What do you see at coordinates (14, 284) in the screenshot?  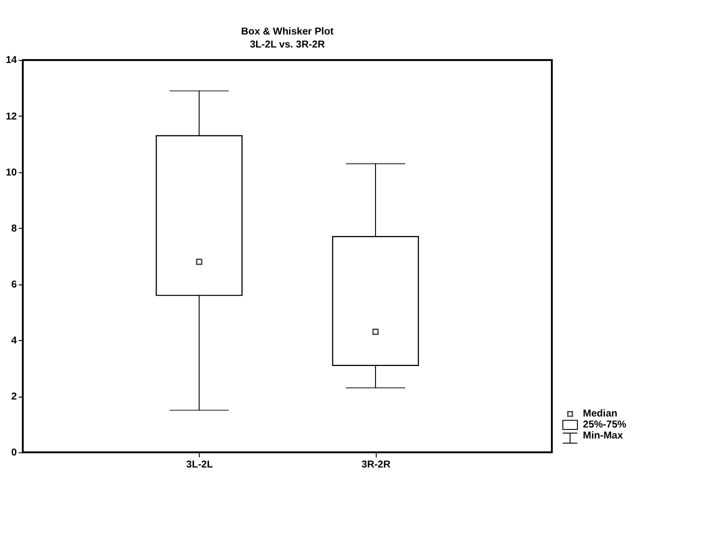 I see `y-tick-label: 6` at bounding box center [14, 284].